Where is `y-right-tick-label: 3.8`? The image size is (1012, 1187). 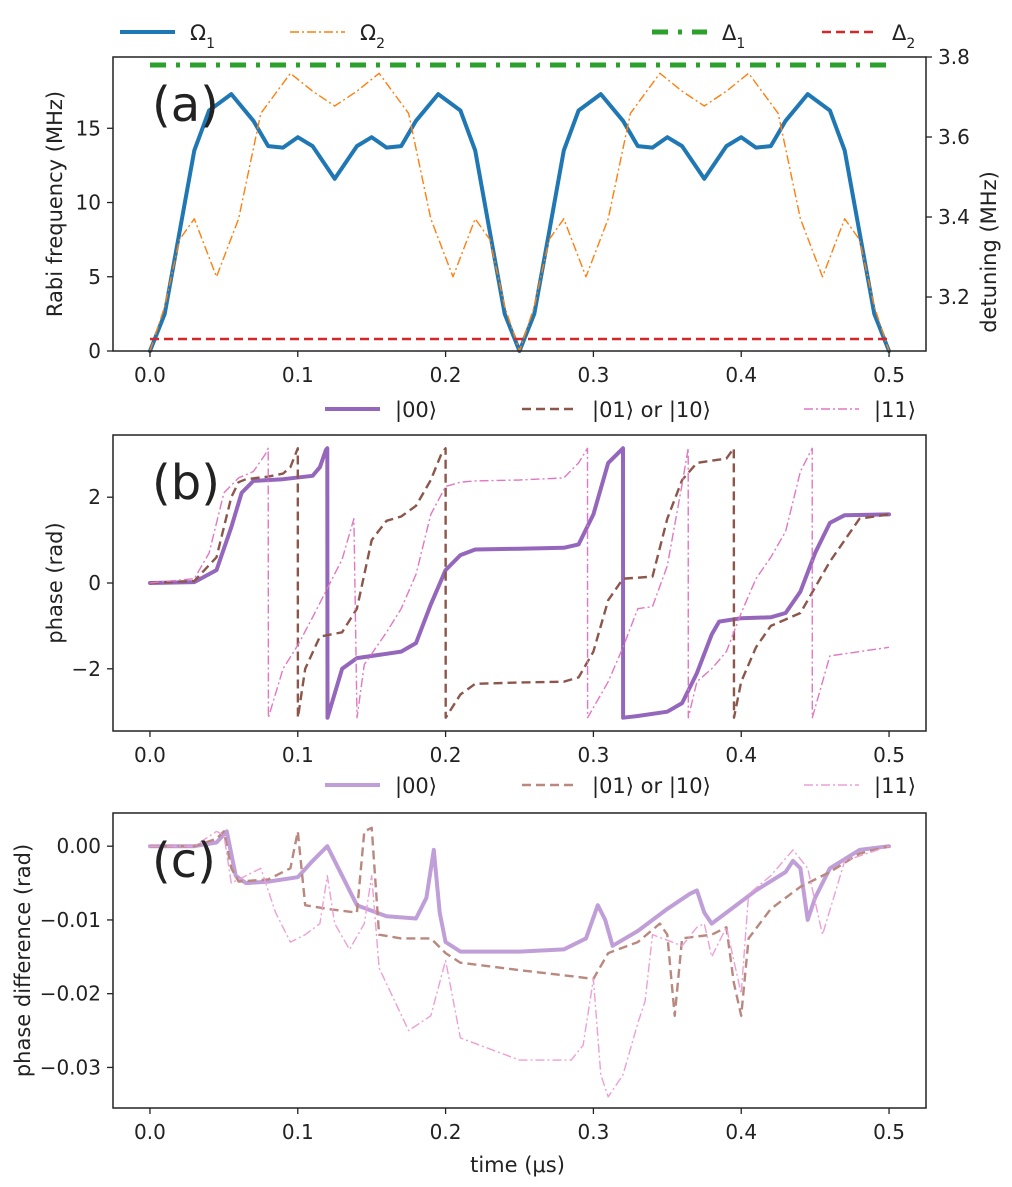 y-right-tick-label: 3.8 is located at coordinates (954, 57).